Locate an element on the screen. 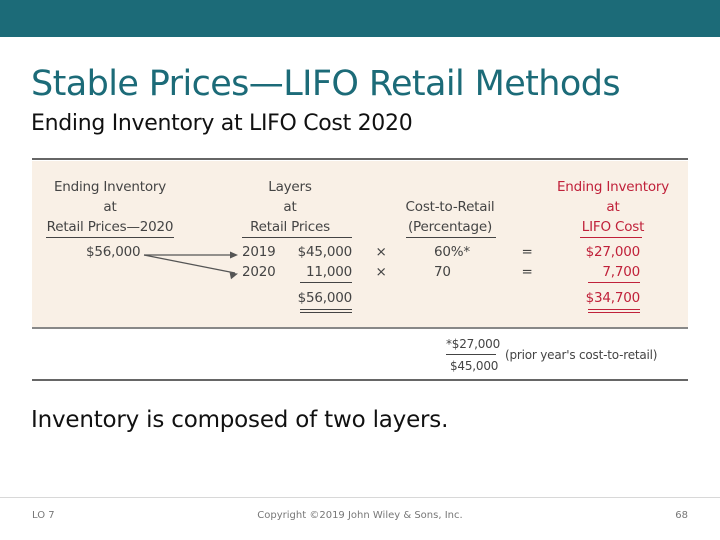  col4-header-line3: LIFO Cost is located at coordinates (613, 227).